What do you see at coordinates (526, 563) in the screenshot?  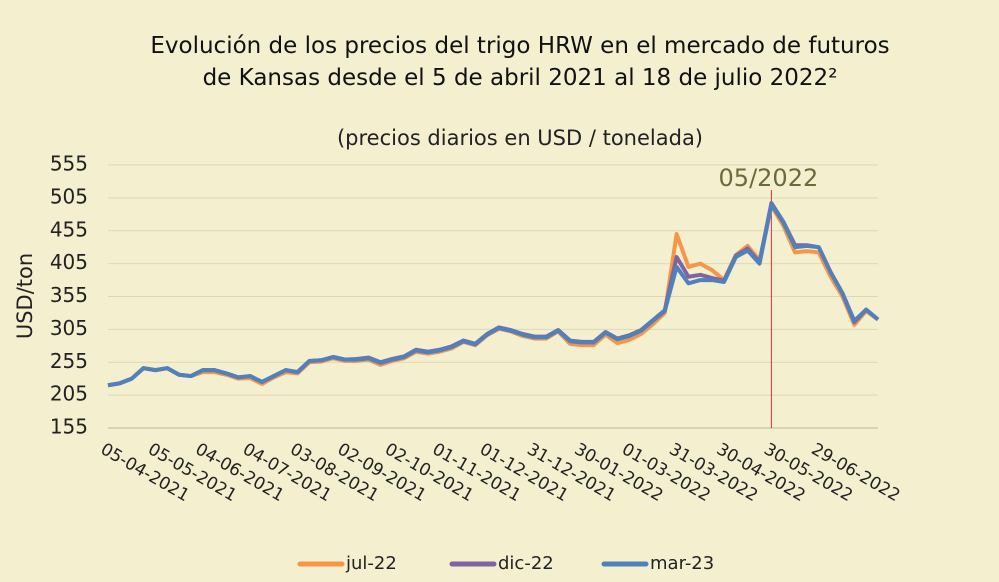 I see `legend-label: dic-22` at bounding box center [526, 563].